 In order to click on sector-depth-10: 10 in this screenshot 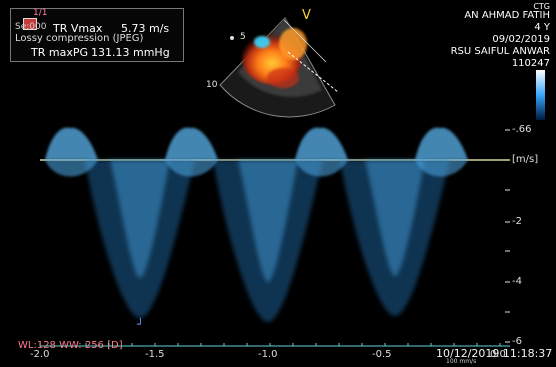, I will do `click(212, 85)`.